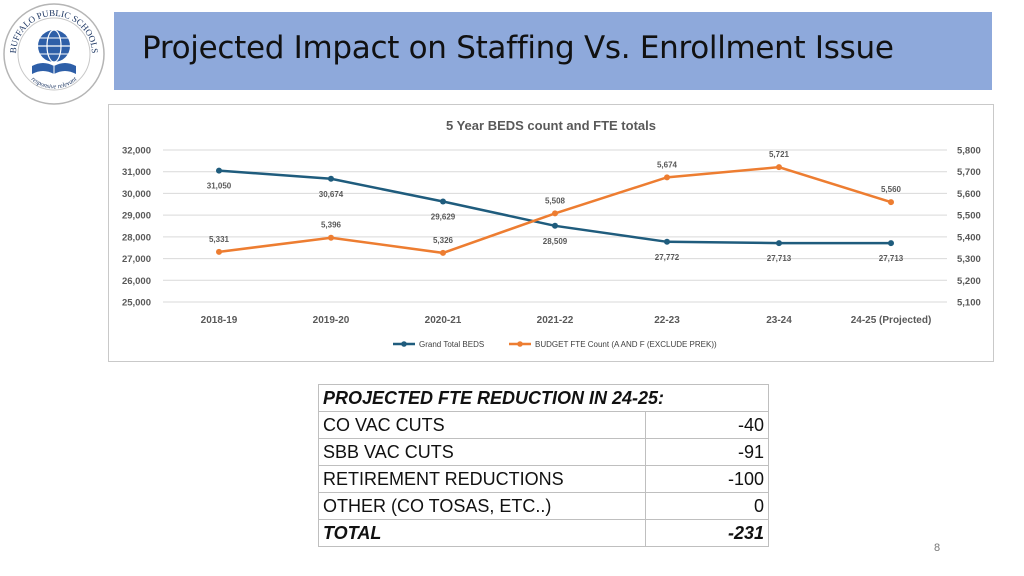  I want to click on y-right-tick-label: 5,700, so click(969, 172).